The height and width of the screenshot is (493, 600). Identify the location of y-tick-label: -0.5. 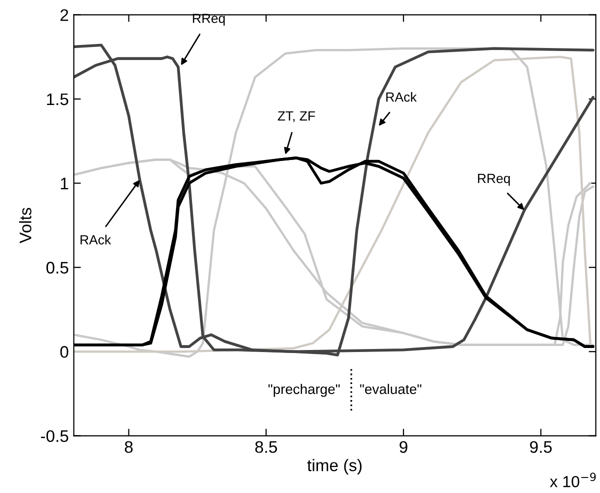
(54, 436).